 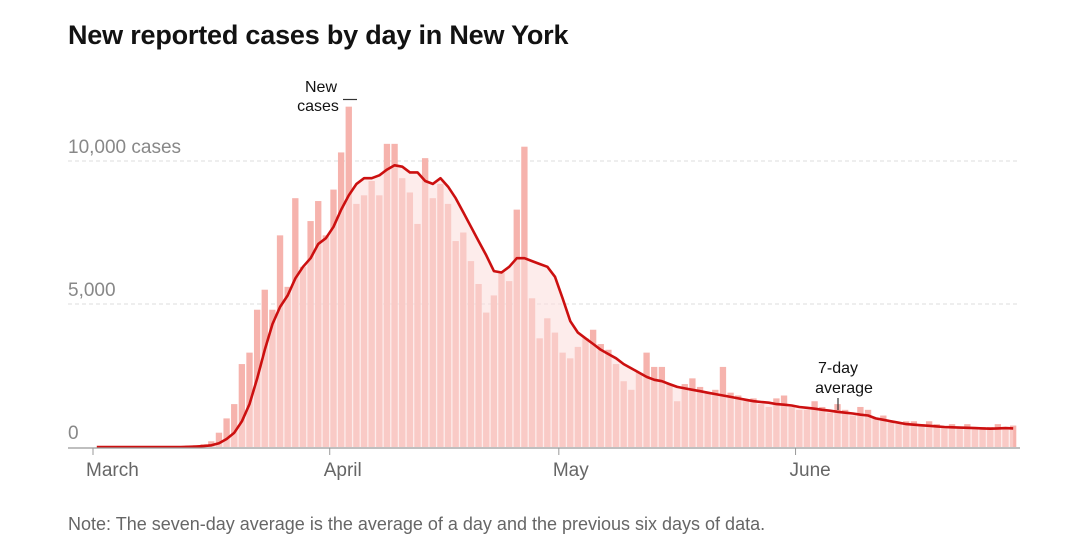 I want to click on new-cases-annotation-line-1: New, so click(x=321, y=87).